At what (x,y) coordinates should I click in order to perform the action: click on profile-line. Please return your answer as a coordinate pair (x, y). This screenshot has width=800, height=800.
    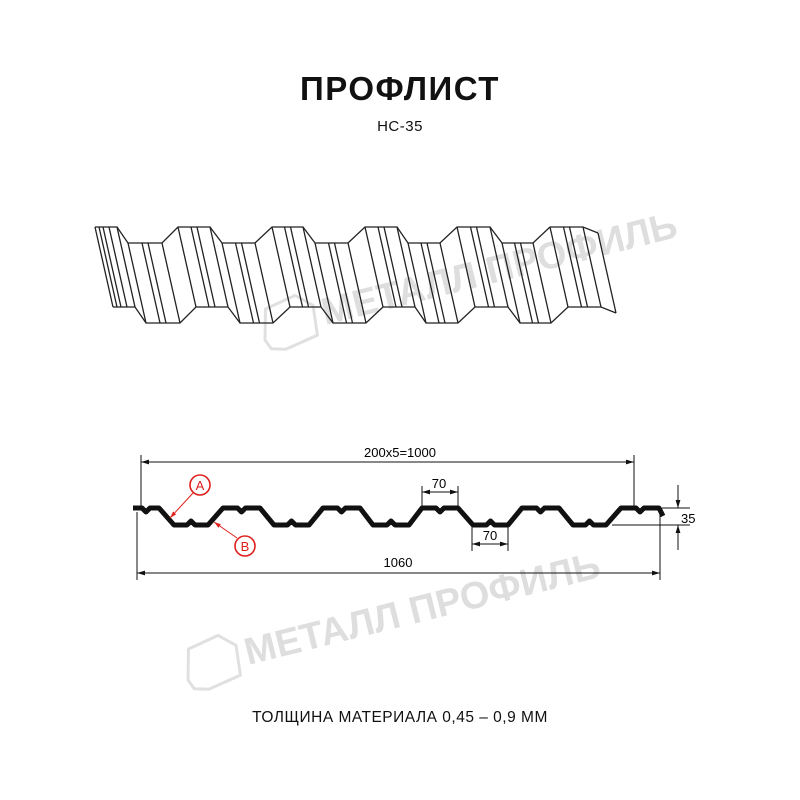
    Looking at the image, I should click on (399, 516).